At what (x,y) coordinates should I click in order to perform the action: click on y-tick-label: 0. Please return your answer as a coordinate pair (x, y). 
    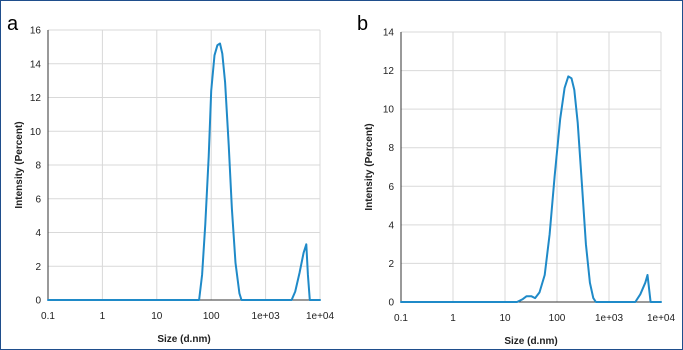
    Looking at the image, I should click on (38, 301).